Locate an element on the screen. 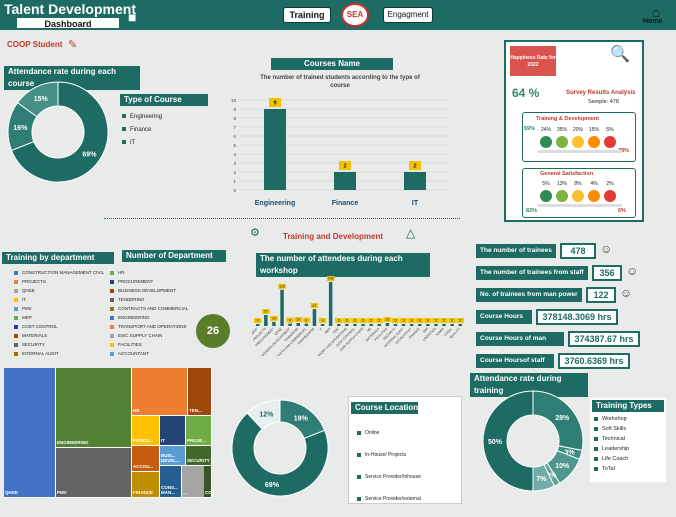 This screenshot has height=517, width=676. legend-item-finance: Finance is located at coordinates (142, 130).